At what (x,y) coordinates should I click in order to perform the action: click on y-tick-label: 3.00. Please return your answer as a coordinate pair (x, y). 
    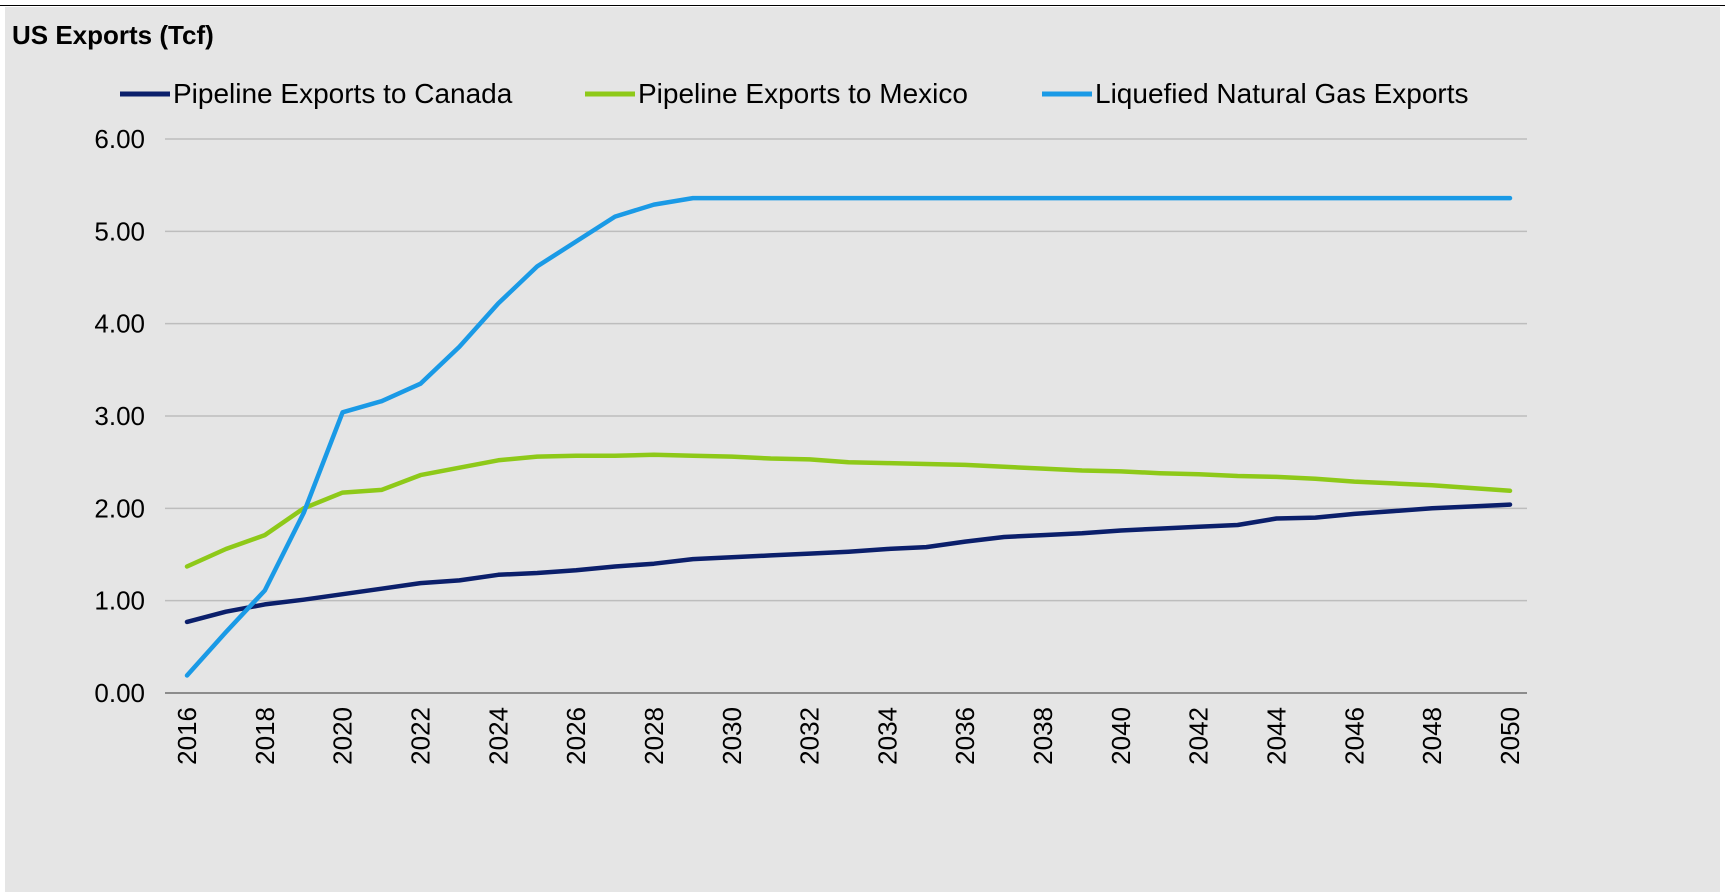
    Looking at the image, I should click on (119, 416).